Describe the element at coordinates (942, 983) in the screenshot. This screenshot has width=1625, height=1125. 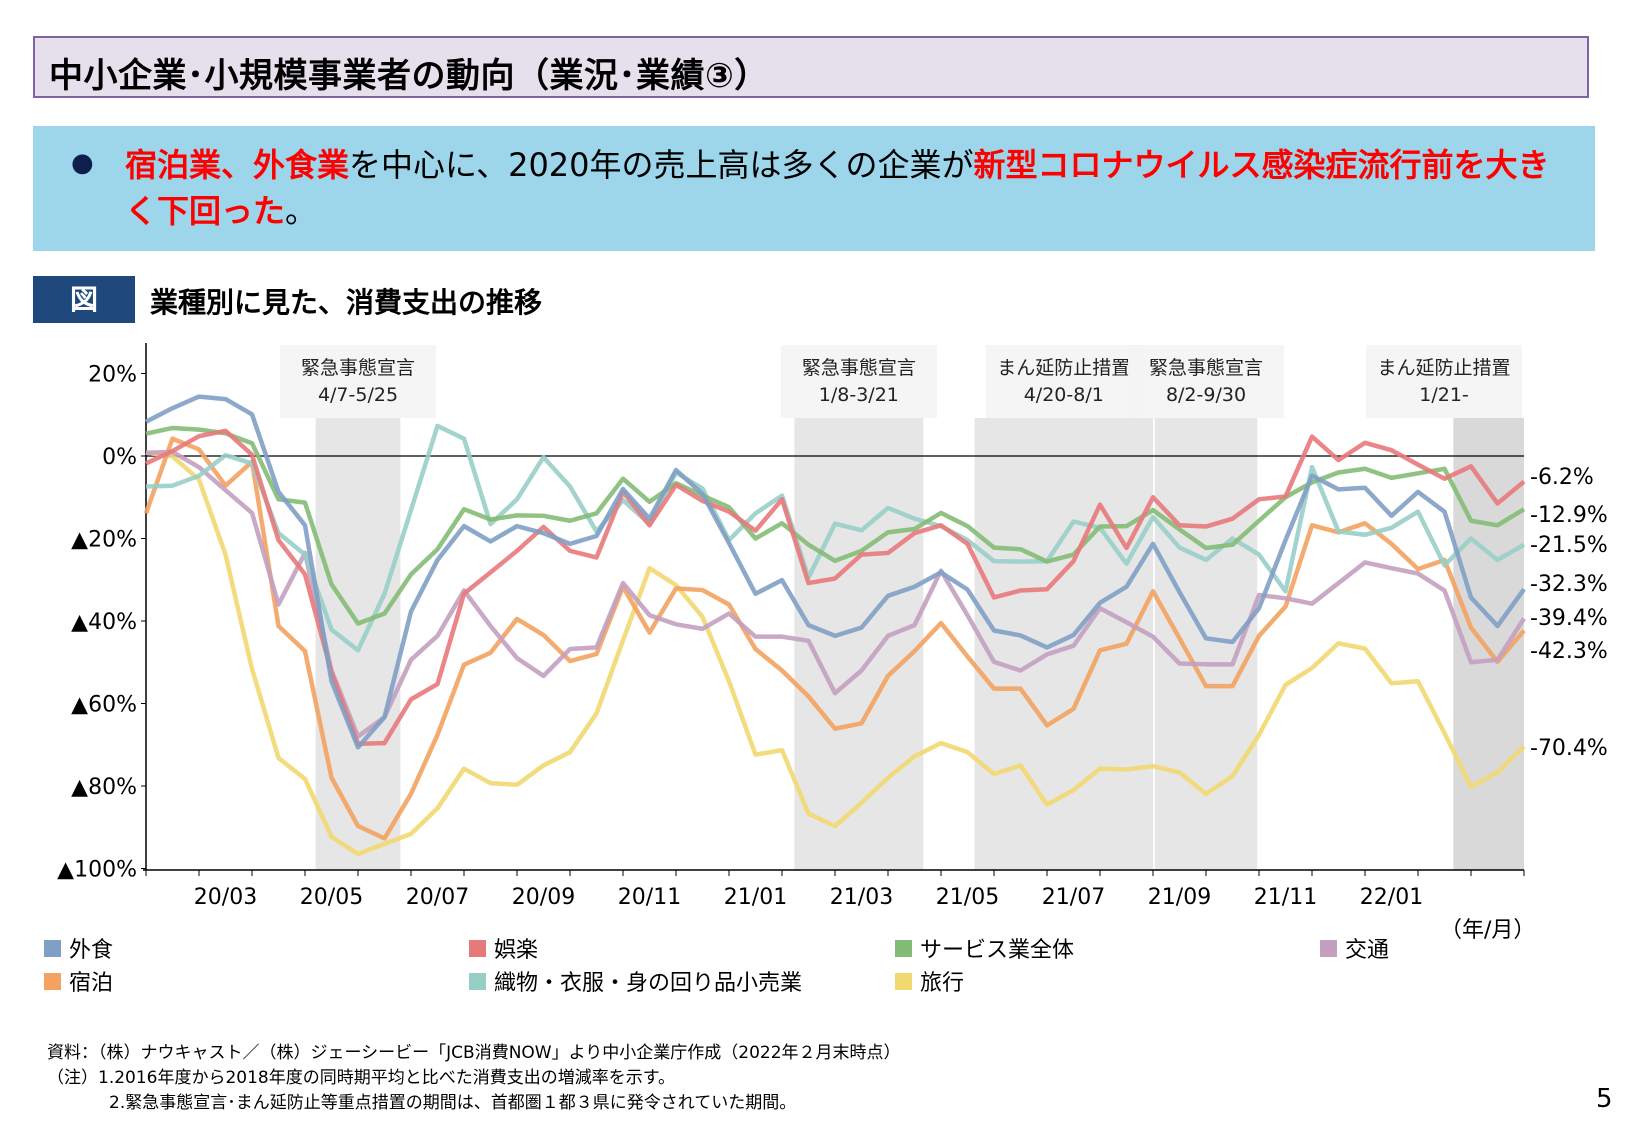
I see `legend-label: 旅行` at that location.